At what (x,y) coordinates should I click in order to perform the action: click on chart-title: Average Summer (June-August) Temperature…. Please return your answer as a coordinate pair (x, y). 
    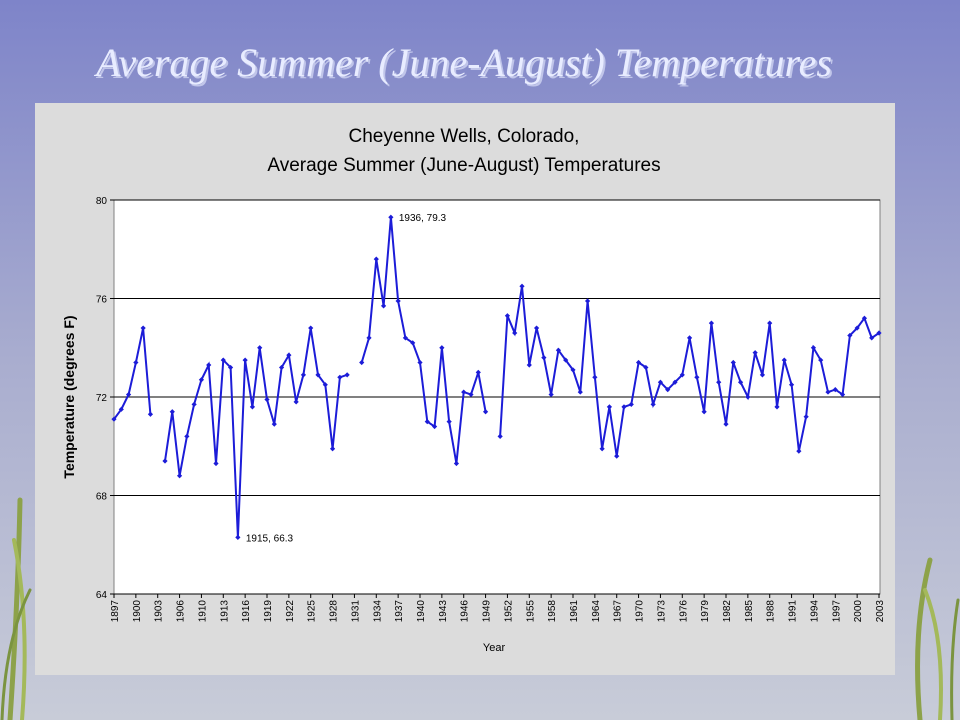
    Looking at the image, I should click on (463, 165).